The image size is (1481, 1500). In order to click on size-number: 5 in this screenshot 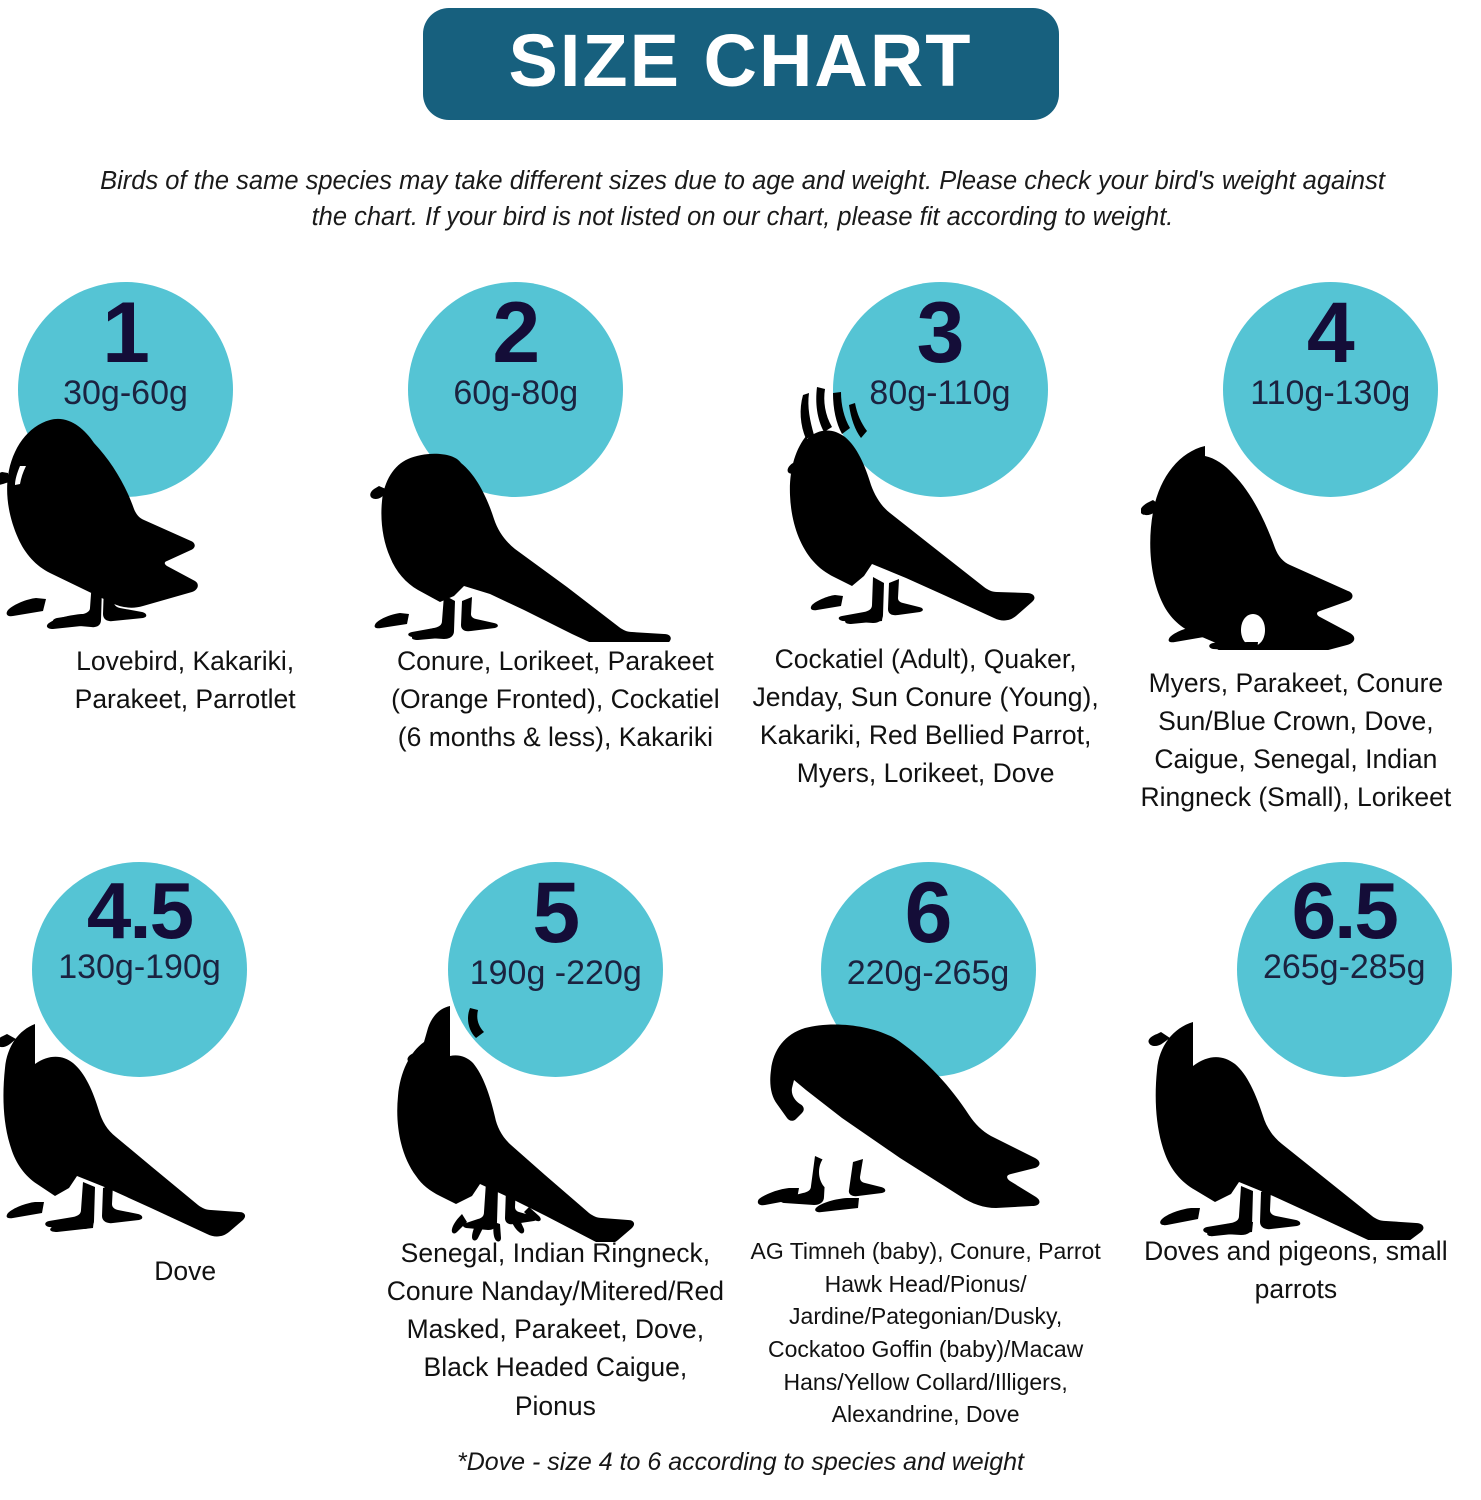, I will do `click(556, 913)`.